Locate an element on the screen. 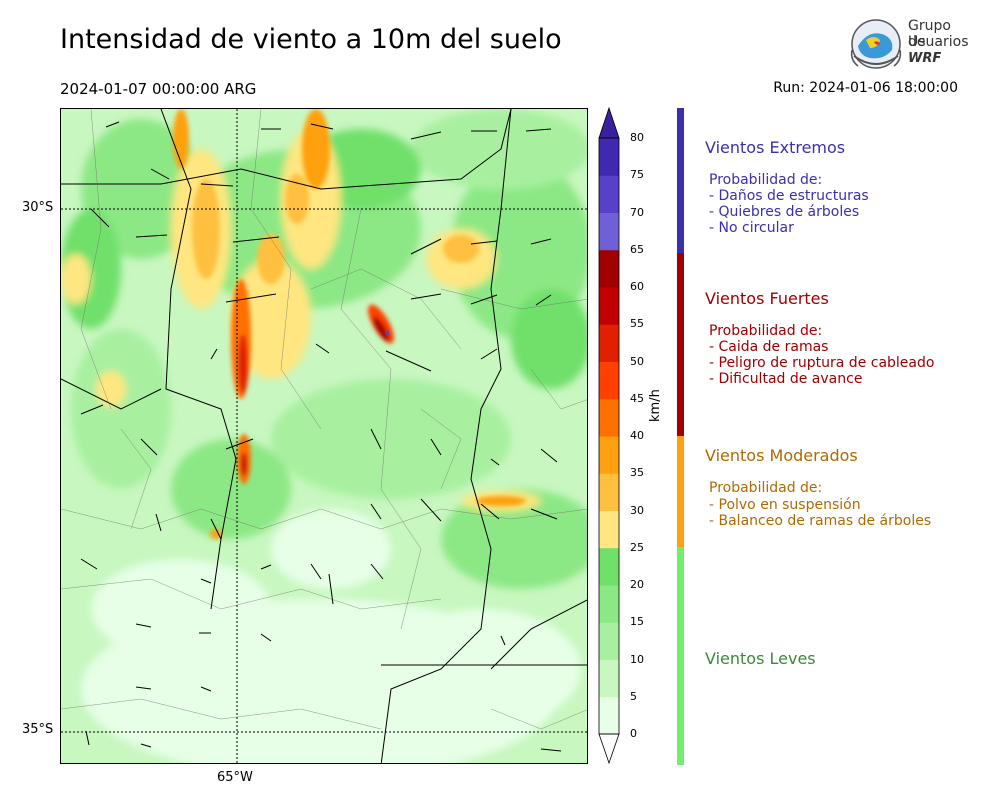 Image resolution: width=1000 pixels, height=800 pixels. category-bar is located at coordinates (680, 436).